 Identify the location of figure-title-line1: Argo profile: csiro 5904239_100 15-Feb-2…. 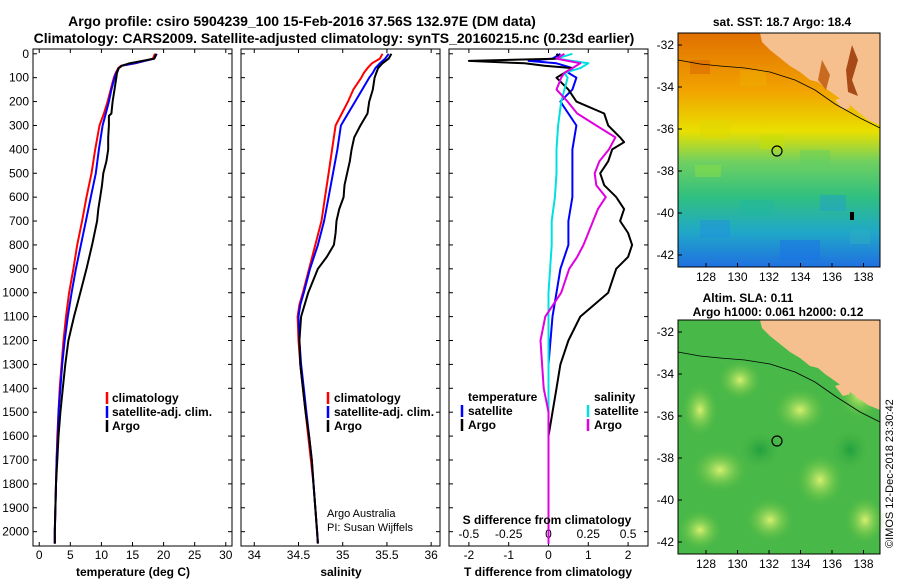
(302, 21).